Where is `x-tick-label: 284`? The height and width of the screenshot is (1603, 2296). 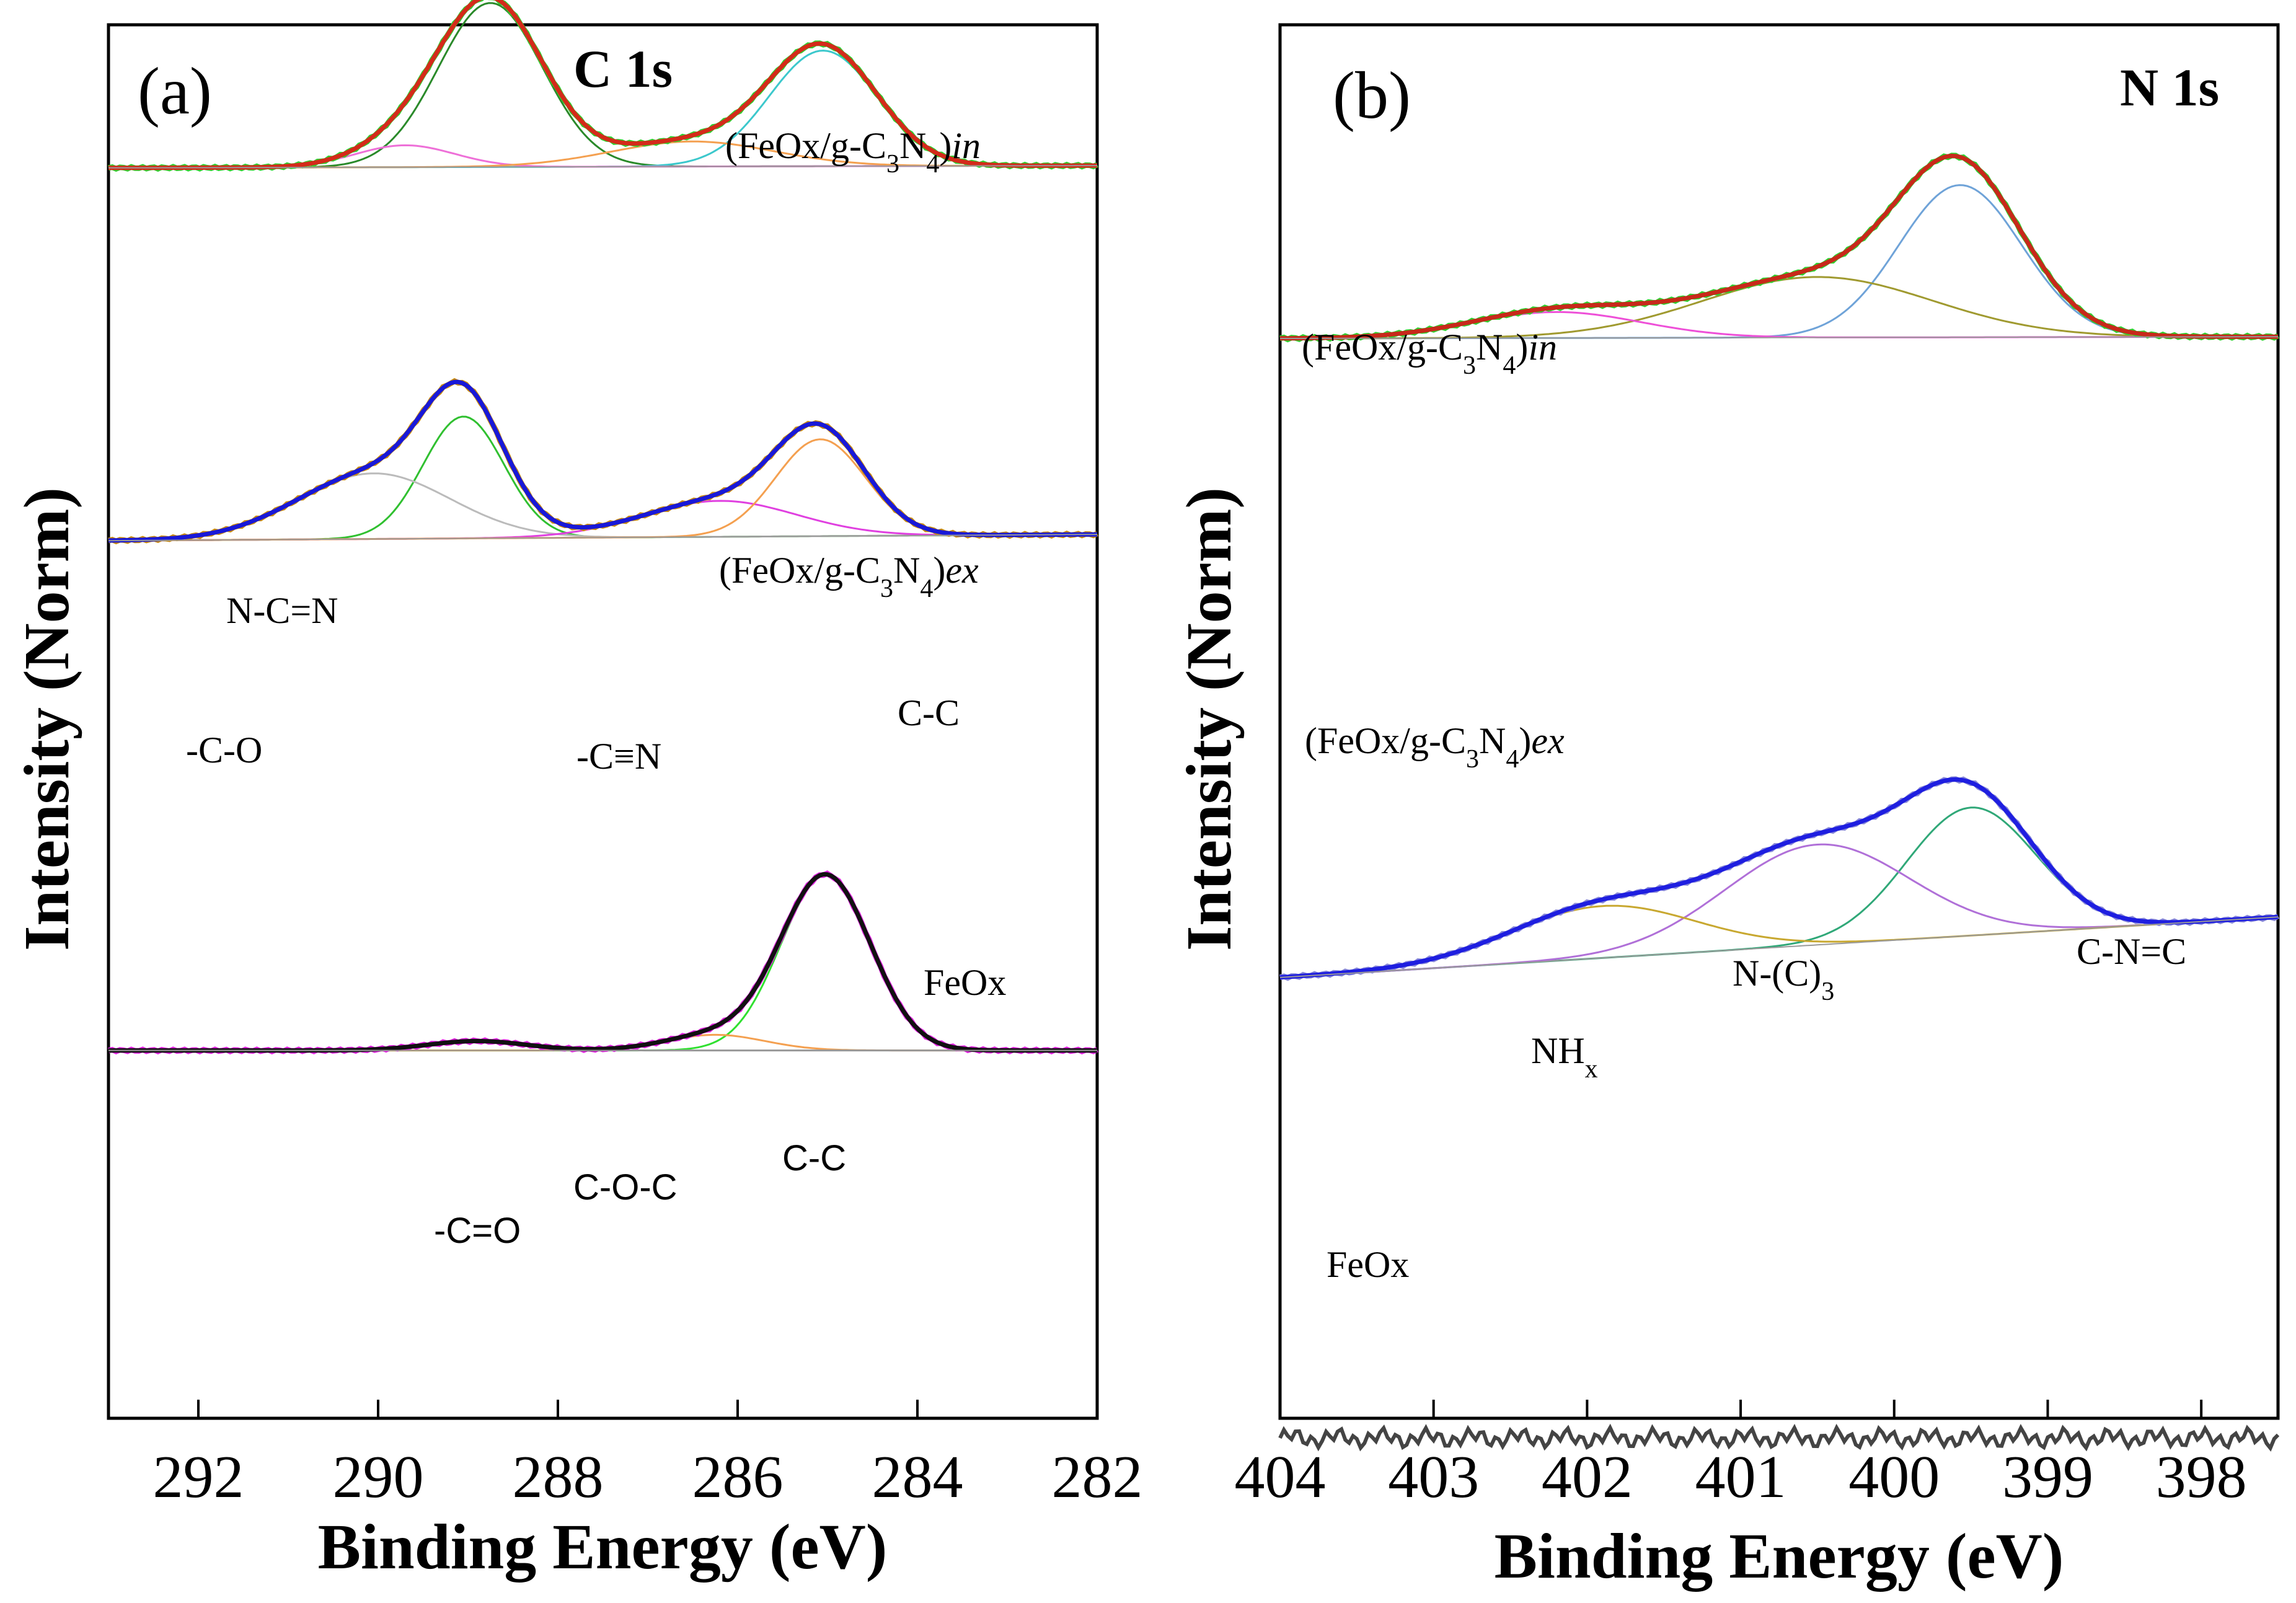
x-tick-label: 284 is located at coordinates (918, 1478).